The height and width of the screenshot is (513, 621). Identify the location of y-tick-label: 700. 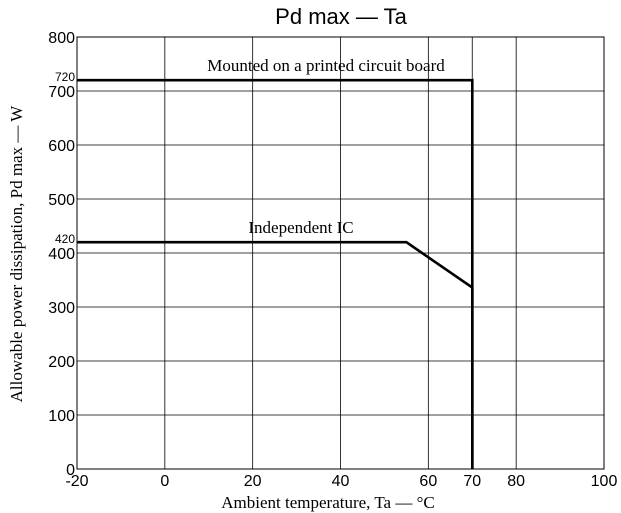
(61, 92).